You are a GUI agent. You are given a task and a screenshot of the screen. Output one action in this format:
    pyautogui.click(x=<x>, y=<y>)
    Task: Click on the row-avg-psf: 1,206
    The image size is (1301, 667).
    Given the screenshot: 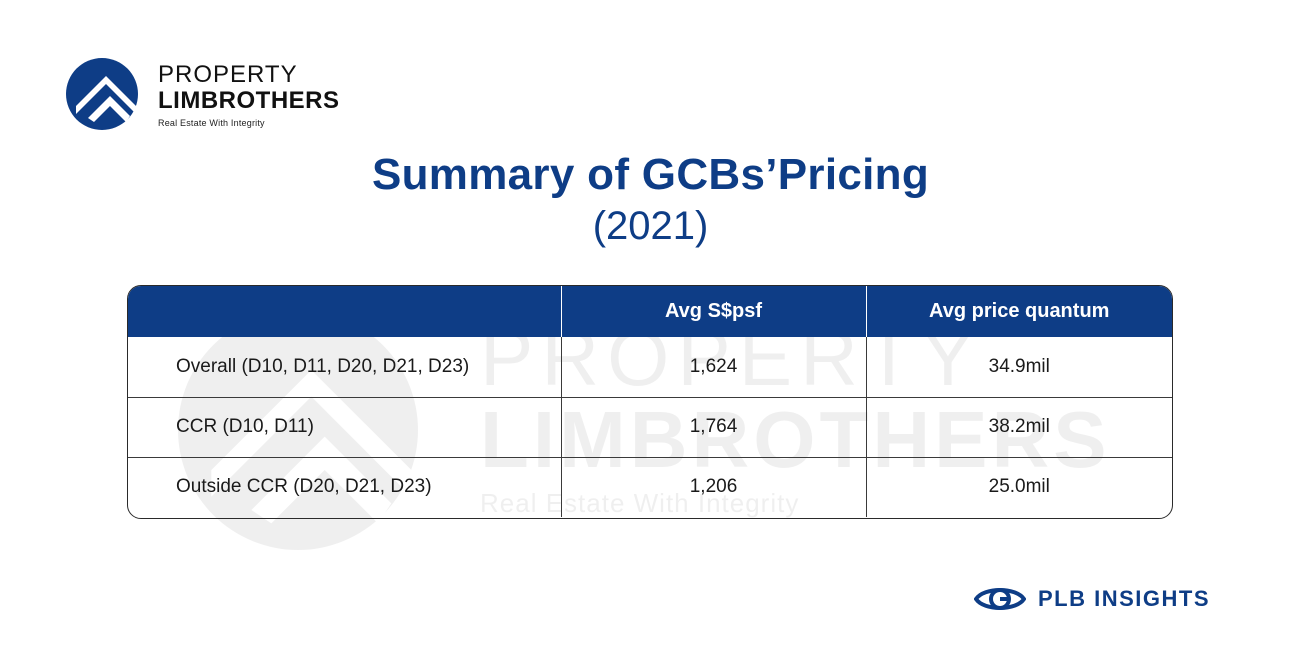 What is the action you would take?
    pyautogui.click(x=713, y=486)
    